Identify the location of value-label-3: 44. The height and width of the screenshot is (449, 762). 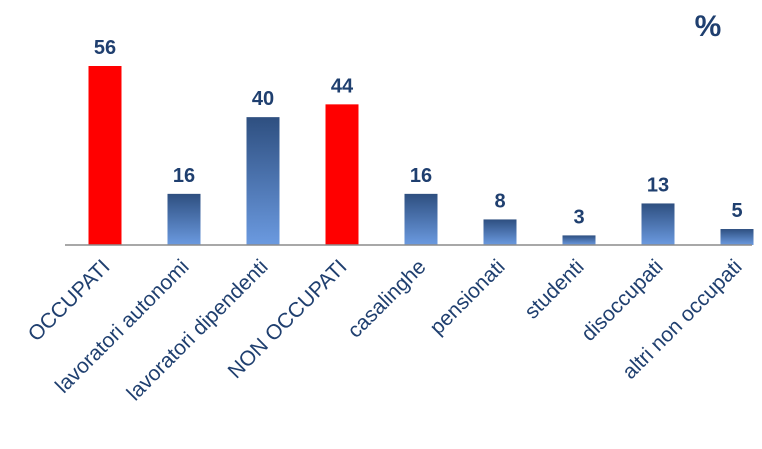
(342, 86).